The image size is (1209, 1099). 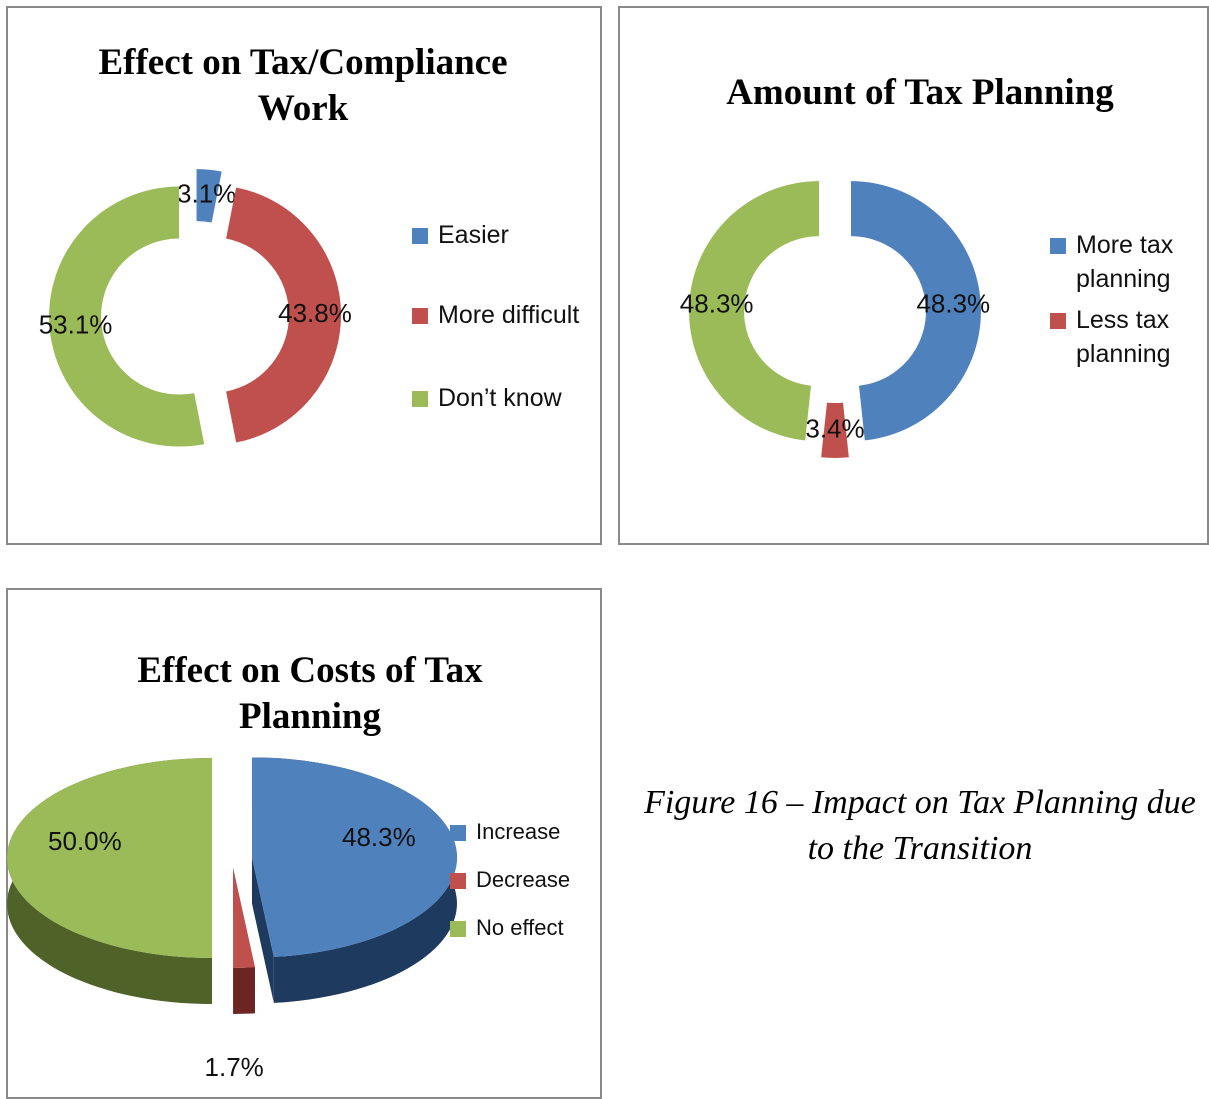 I want to click on legend-label: No effect, so click(x=520, y=927).